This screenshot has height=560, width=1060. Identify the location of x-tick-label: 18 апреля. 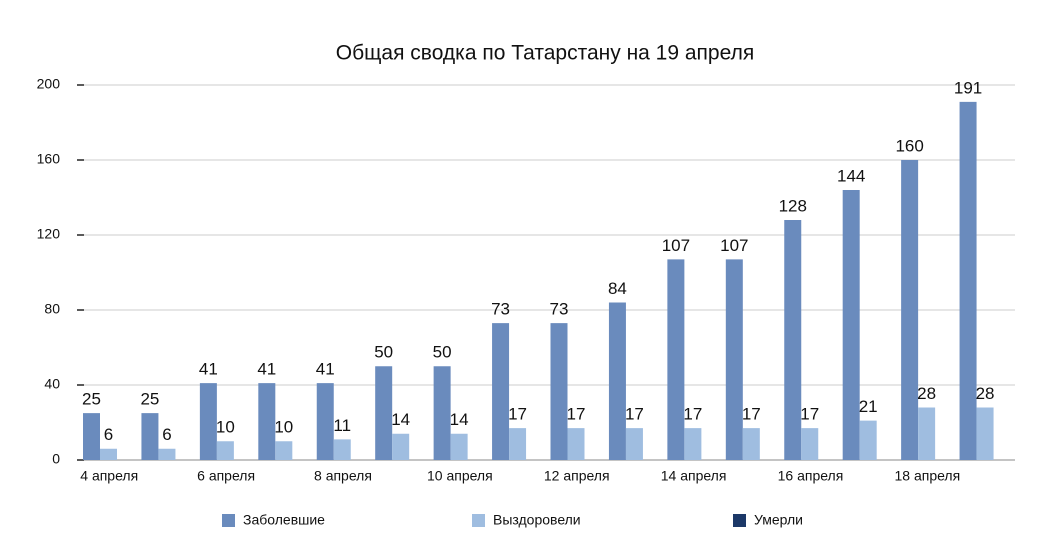
(928, 476).